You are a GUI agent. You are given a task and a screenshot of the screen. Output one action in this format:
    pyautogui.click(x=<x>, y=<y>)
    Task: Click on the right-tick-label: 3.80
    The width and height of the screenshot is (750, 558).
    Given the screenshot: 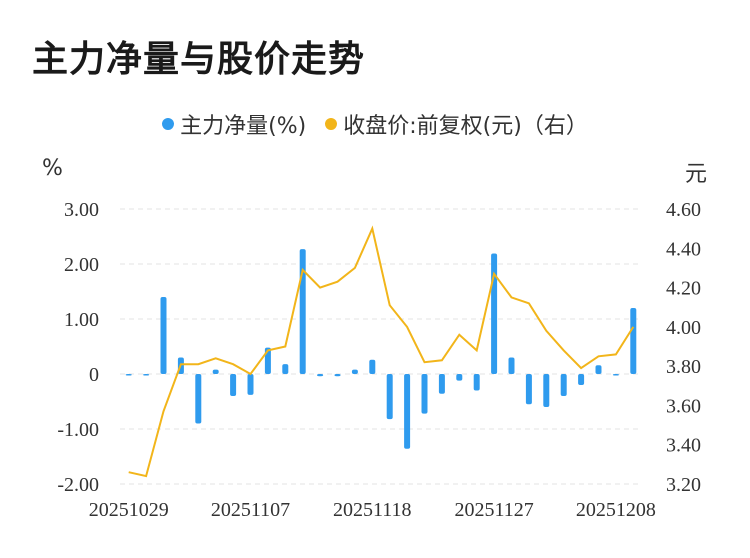 What is the action you would take?
    pyautogui.click(x=683, y=367)
    